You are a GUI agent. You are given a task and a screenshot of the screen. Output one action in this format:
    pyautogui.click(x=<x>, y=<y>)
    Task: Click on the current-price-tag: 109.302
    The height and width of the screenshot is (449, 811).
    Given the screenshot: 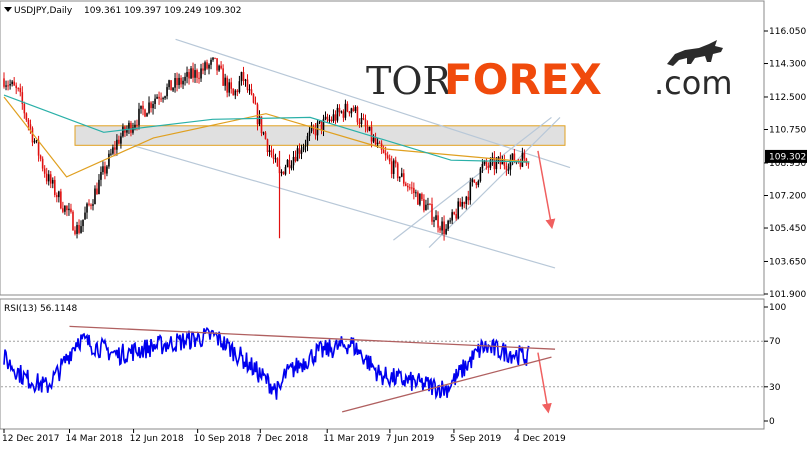 What is the action you would take?
    pyautogui.click(x=786, y=156)
    